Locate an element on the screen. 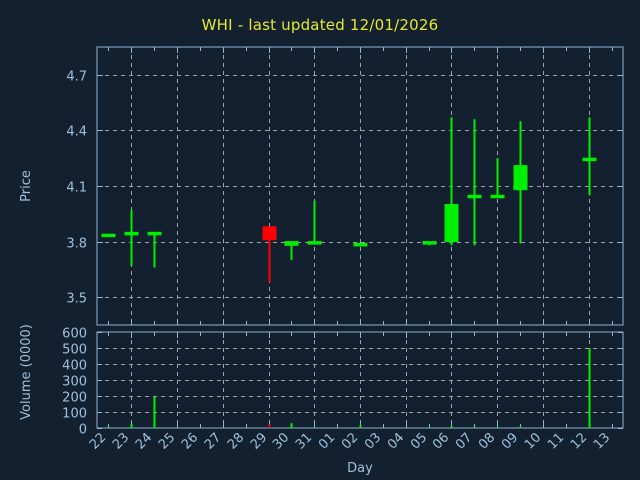  volume-tick-label: 300 is located at coordinates (74, 382).